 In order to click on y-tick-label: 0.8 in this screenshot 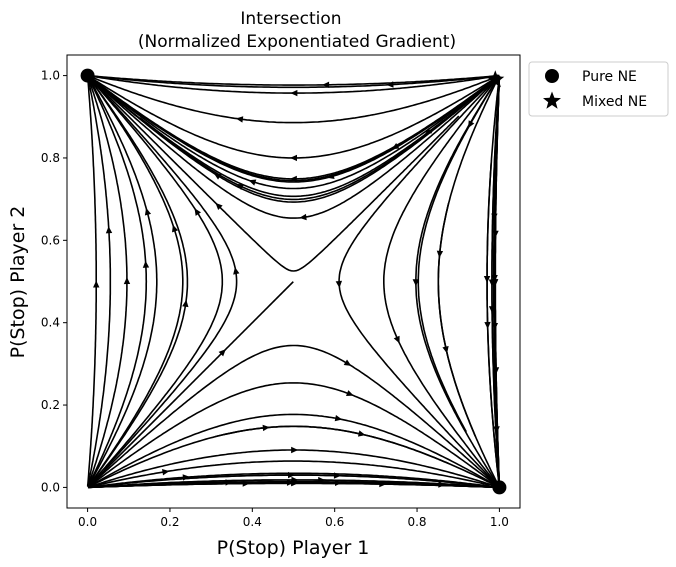, I will do `click(50, 158)`.